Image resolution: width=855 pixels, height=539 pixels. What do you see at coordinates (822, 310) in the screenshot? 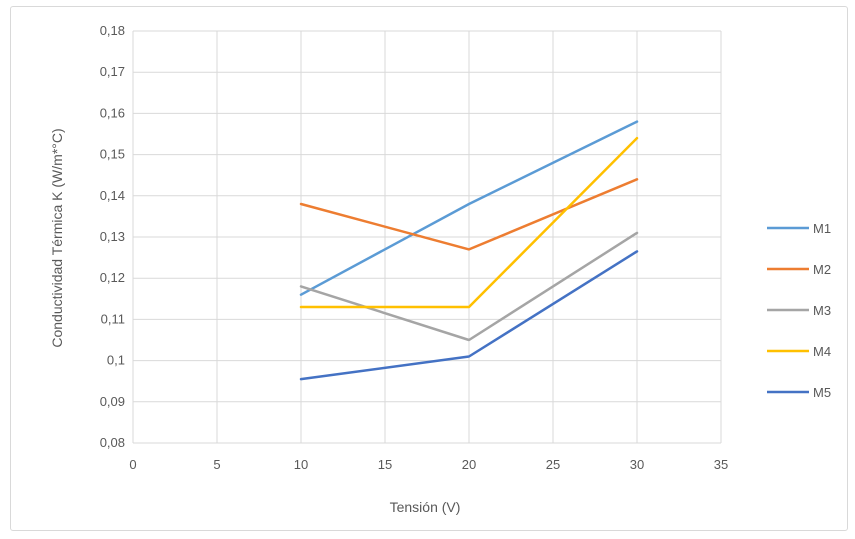
I see `legend-label-m3: M3` at bounding box center [822, 310].